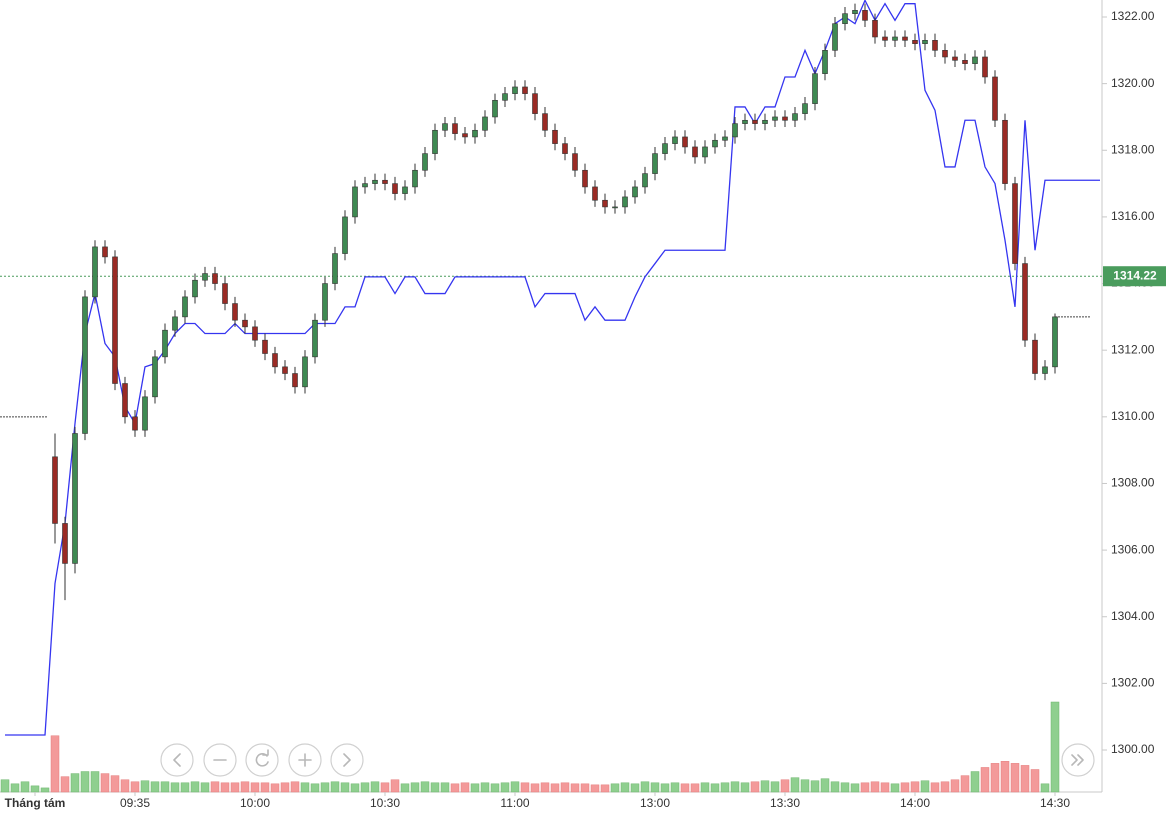 The image size is (1166, 815). I want to click on zoom-out-button, so click(220, 760).